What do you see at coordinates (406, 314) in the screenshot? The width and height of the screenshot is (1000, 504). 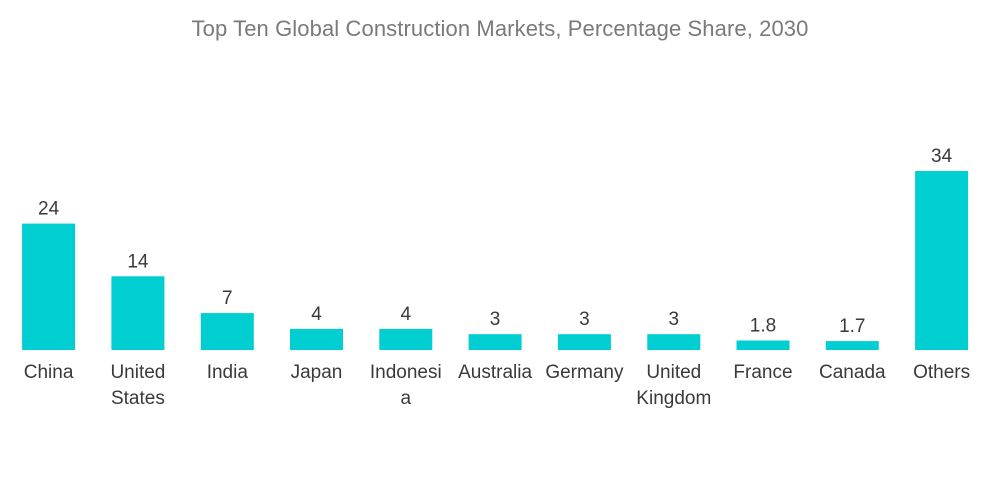 I see `value-label-indonesia: 4` at bounding box center [406, 314].